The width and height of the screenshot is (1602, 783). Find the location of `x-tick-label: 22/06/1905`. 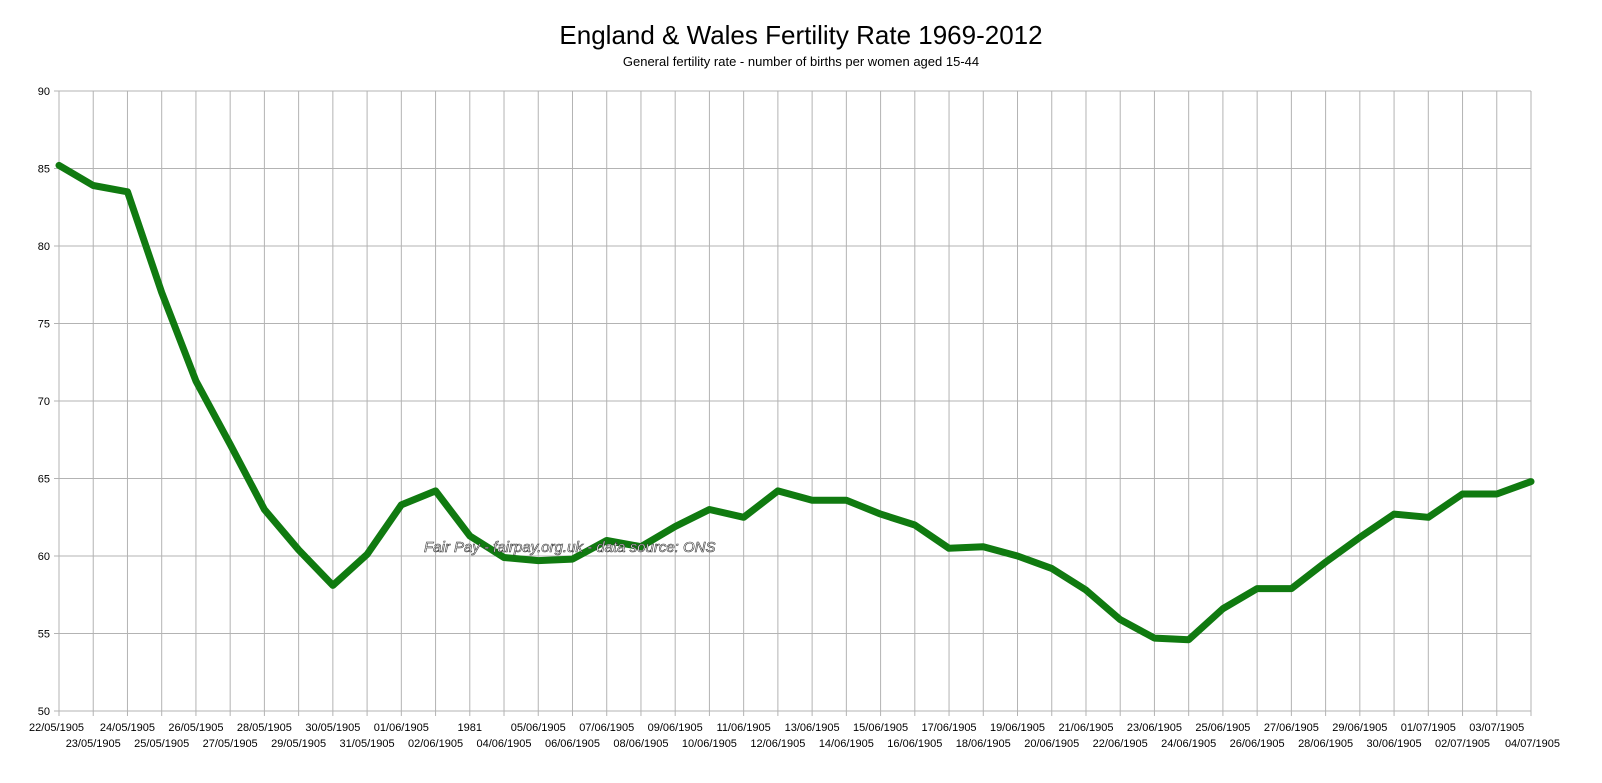

x-tick-label: 22/06/1905 is located at coordinates (1120, 744).